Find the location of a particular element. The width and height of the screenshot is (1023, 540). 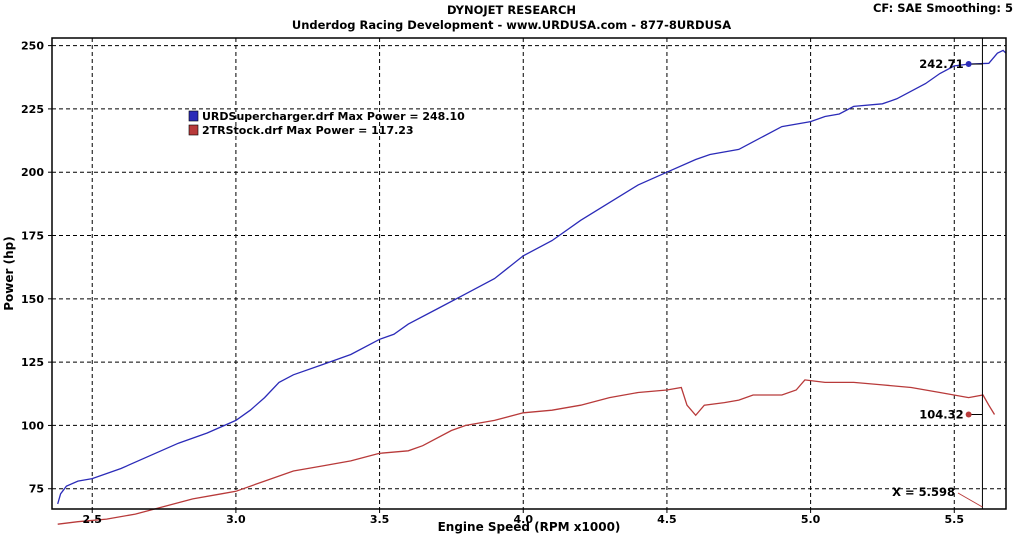

x-tick-label: 4.5 is located at coordinates (667, 519).